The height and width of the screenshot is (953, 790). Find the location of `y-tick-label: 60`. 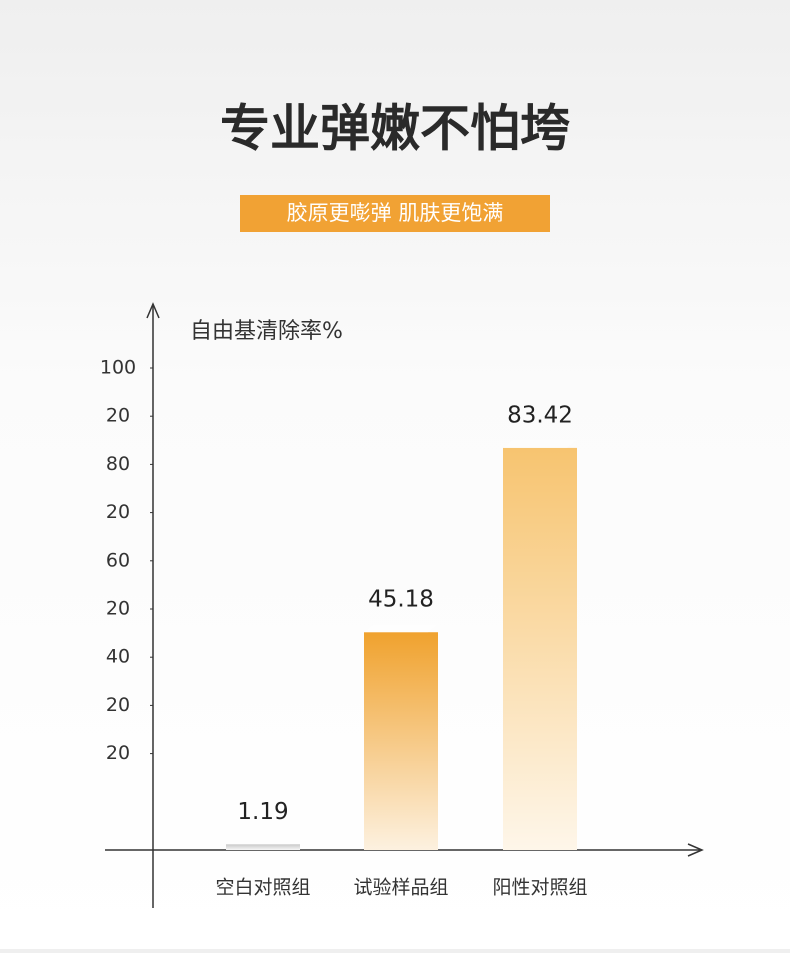

y-tick-label: 60 is located at coordinates (118, 560).